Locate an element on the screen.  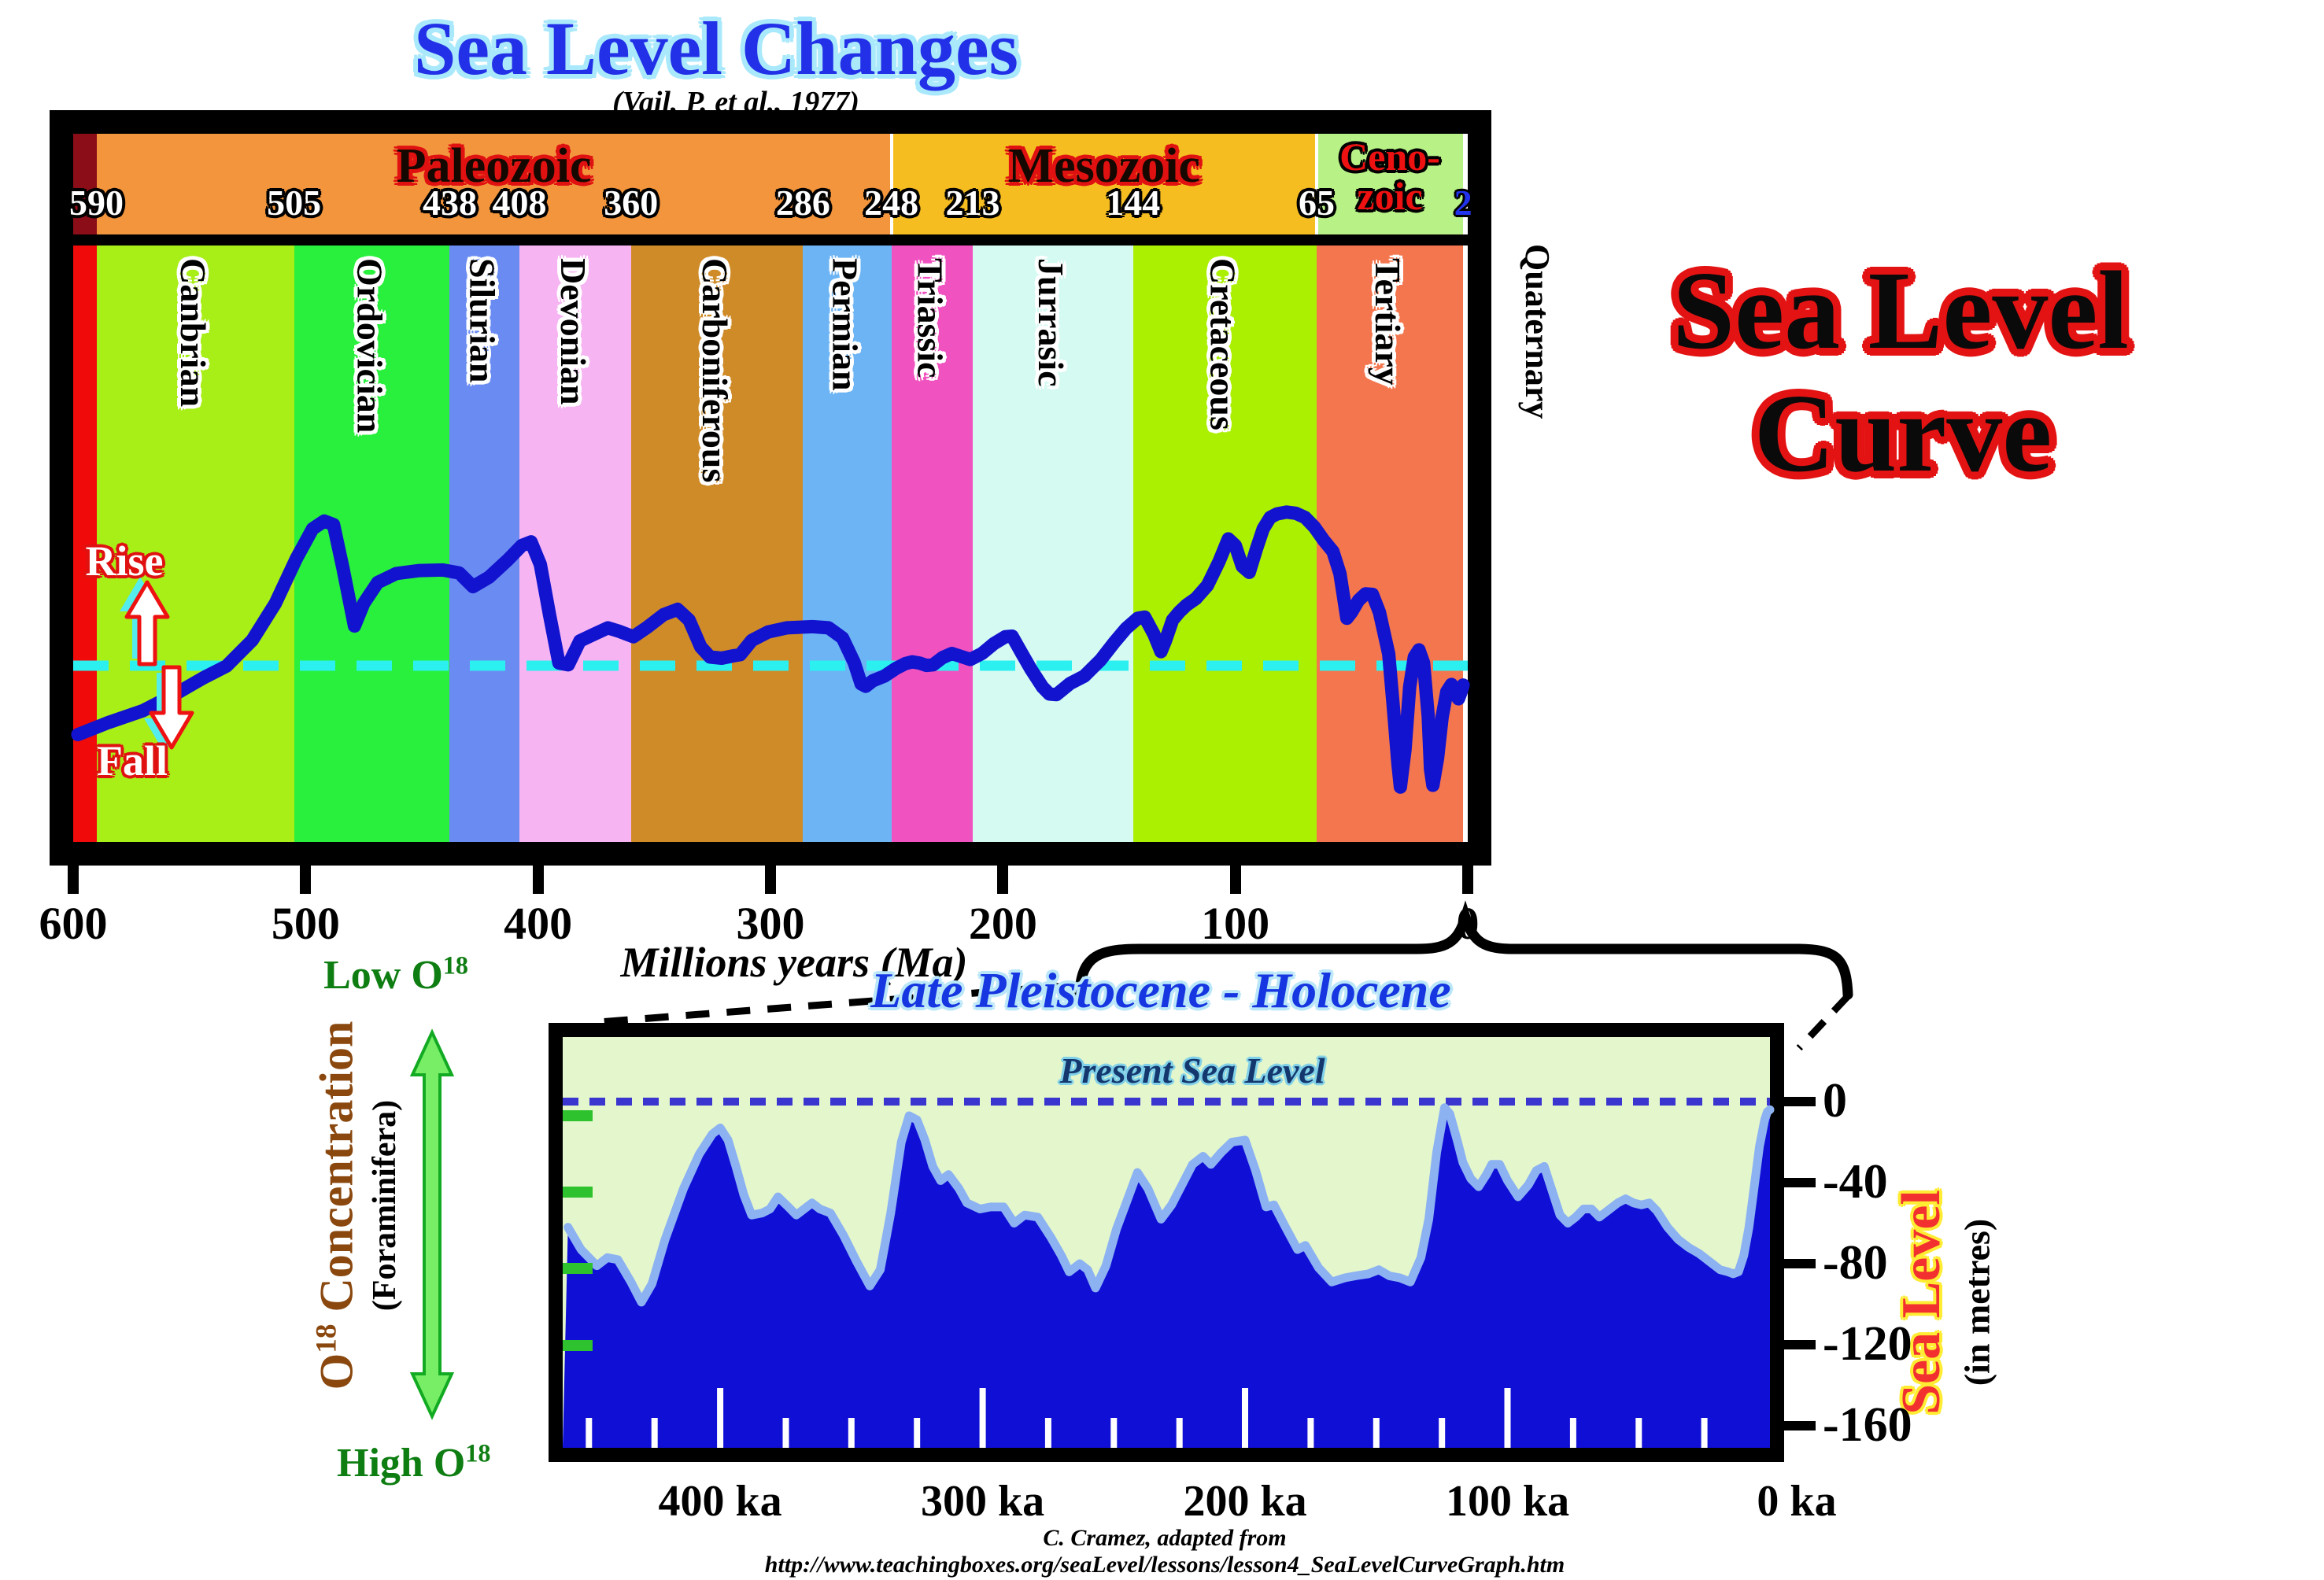
period-column-triassic is located at coordinates (932, 543).